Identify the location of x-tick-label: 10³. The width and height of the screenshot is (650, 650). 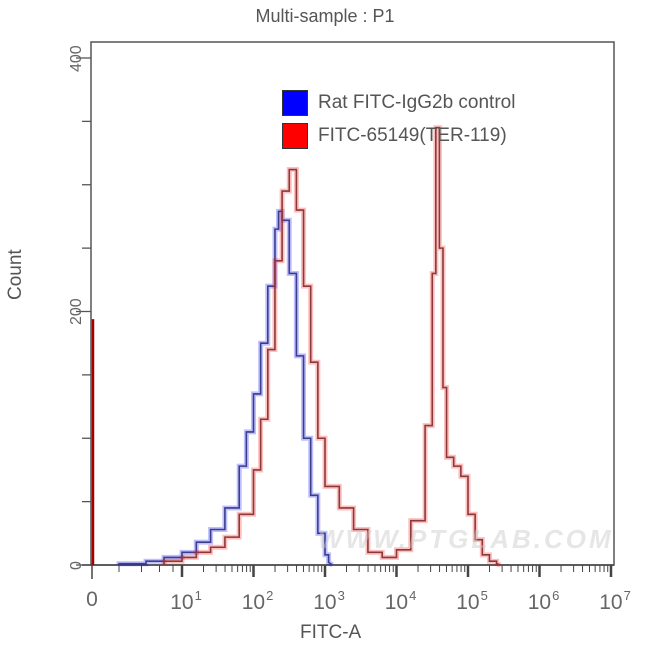
(329, 601).